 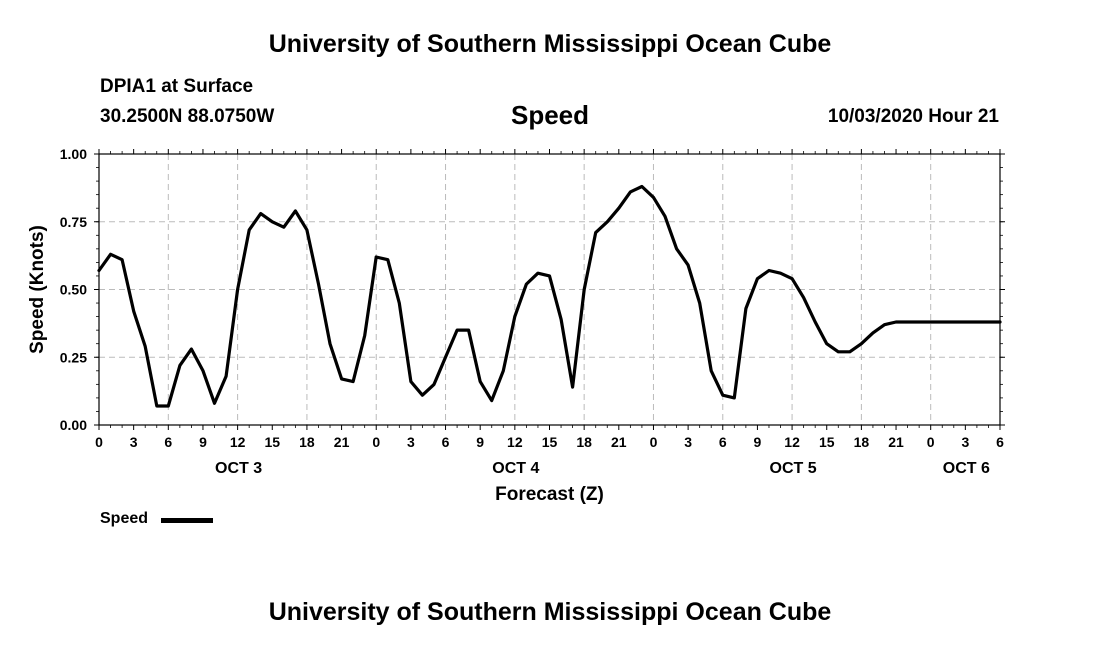 What do you see at coordinates (73, 222) in the screenshot?
I see `y-tick-label: 0.75` at bounding box center [73, 222].